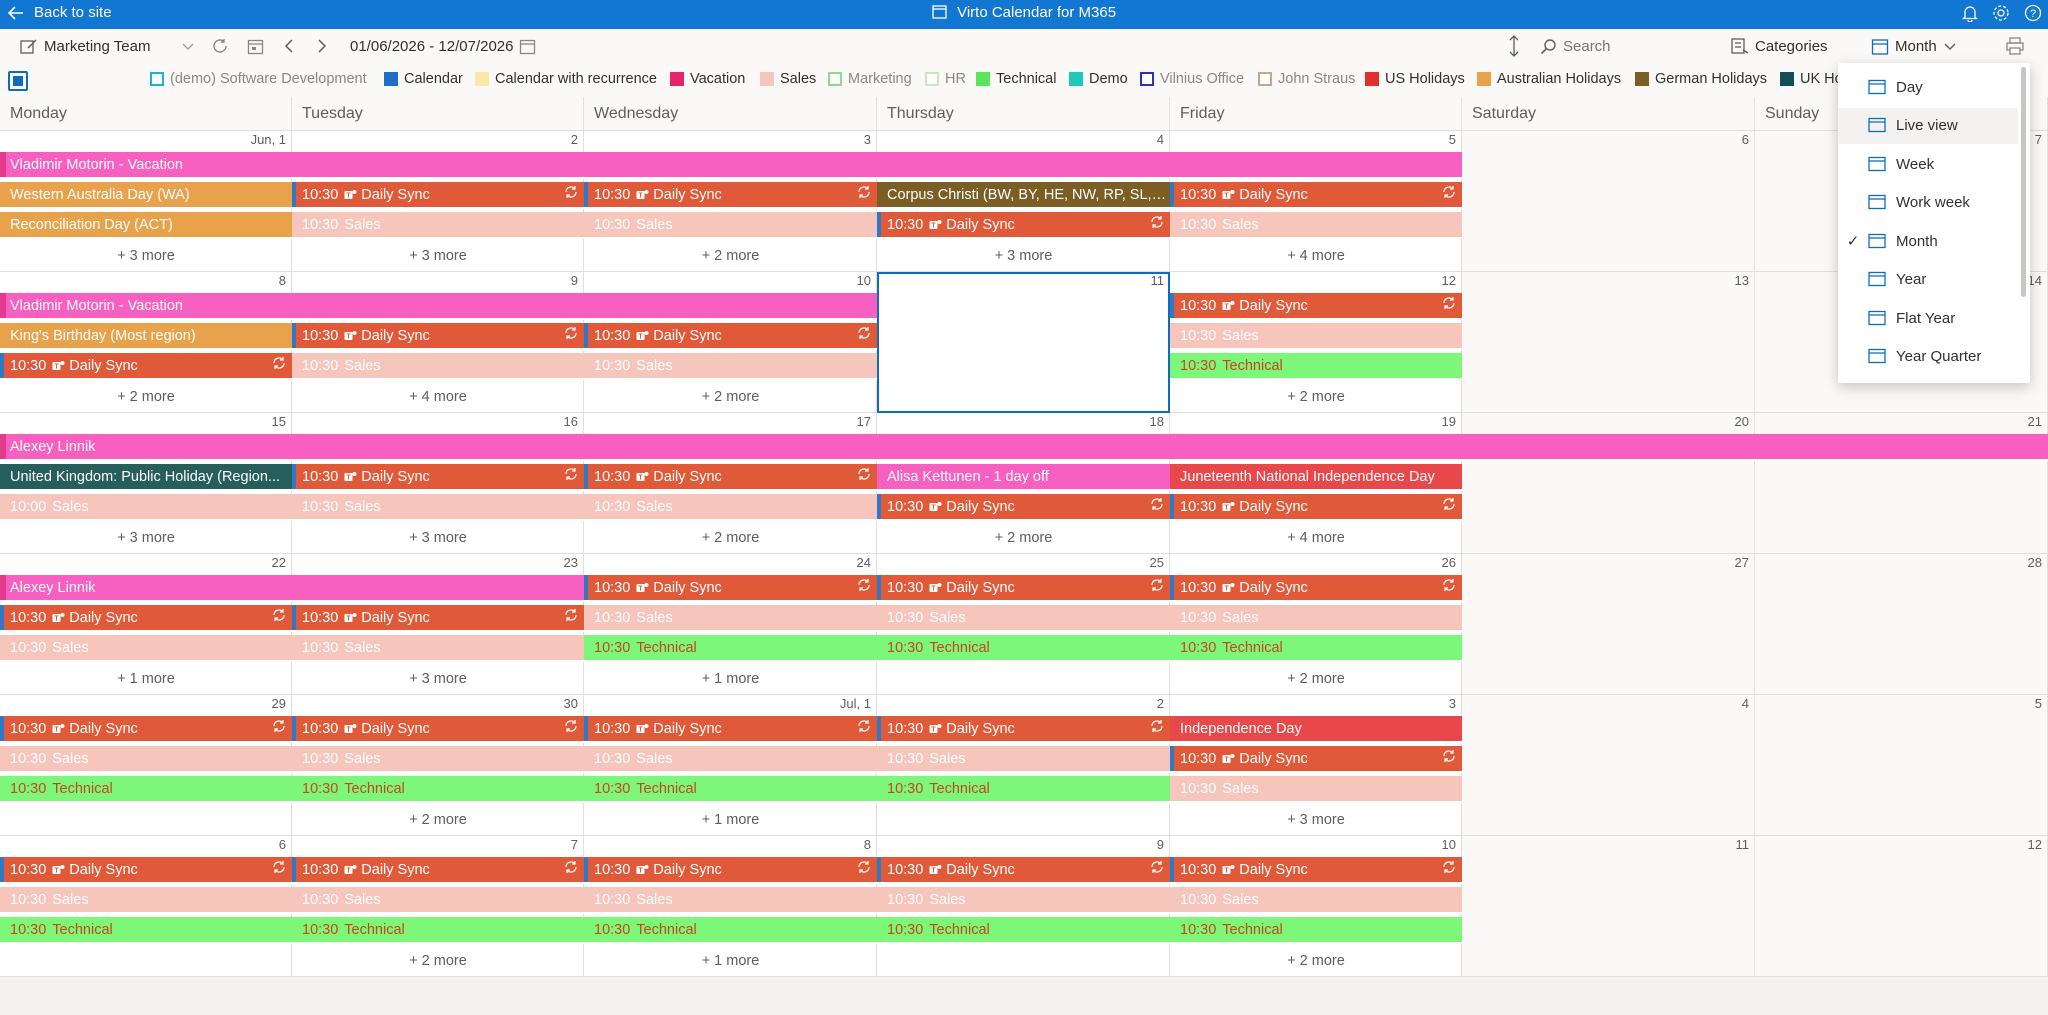  What do you see at coordinates (1623, 46) in the screenshot?
I see `search-input` at bounding box center [1623, 46].